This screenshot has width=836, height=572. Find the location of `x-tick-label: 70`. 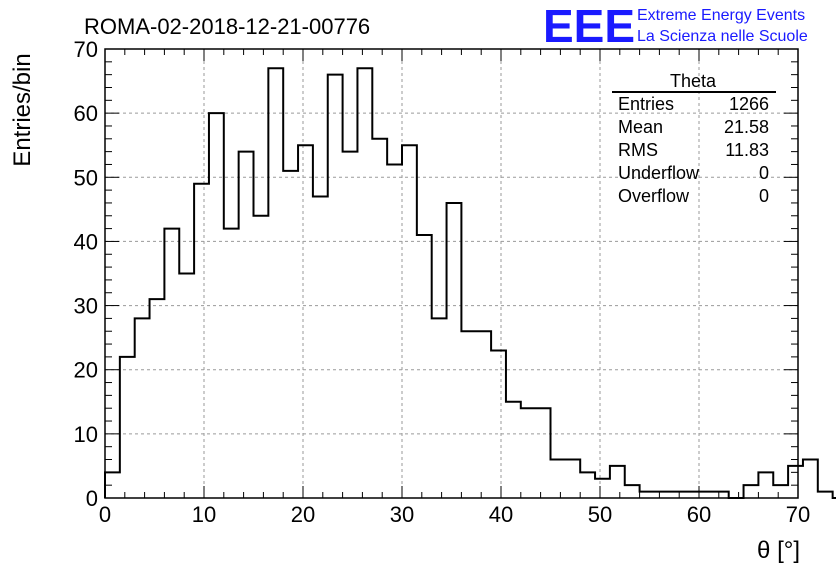

x-tick-label: 70 is located at coordinates (798, 514).